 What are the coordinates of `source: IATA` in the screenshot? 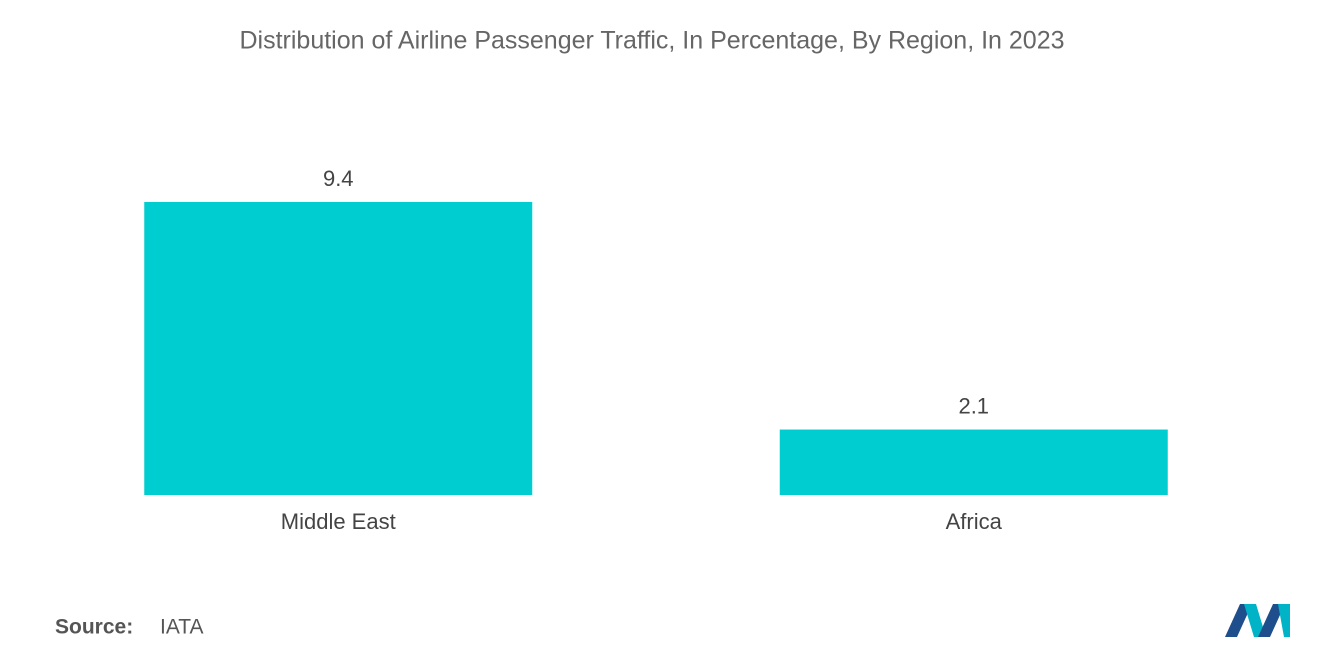 It's located at (182, 627).